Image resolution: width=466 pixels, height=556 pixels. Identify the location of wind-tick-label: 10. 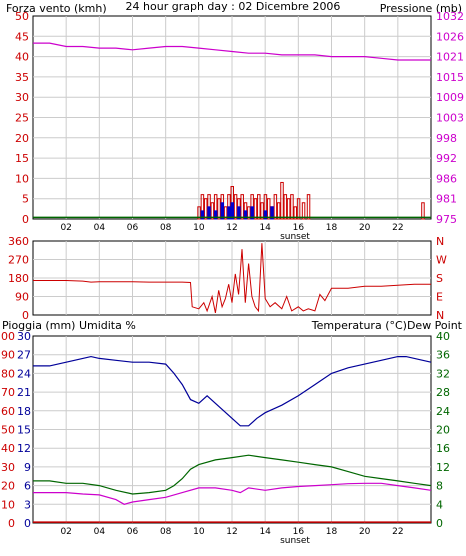
(22, 178).